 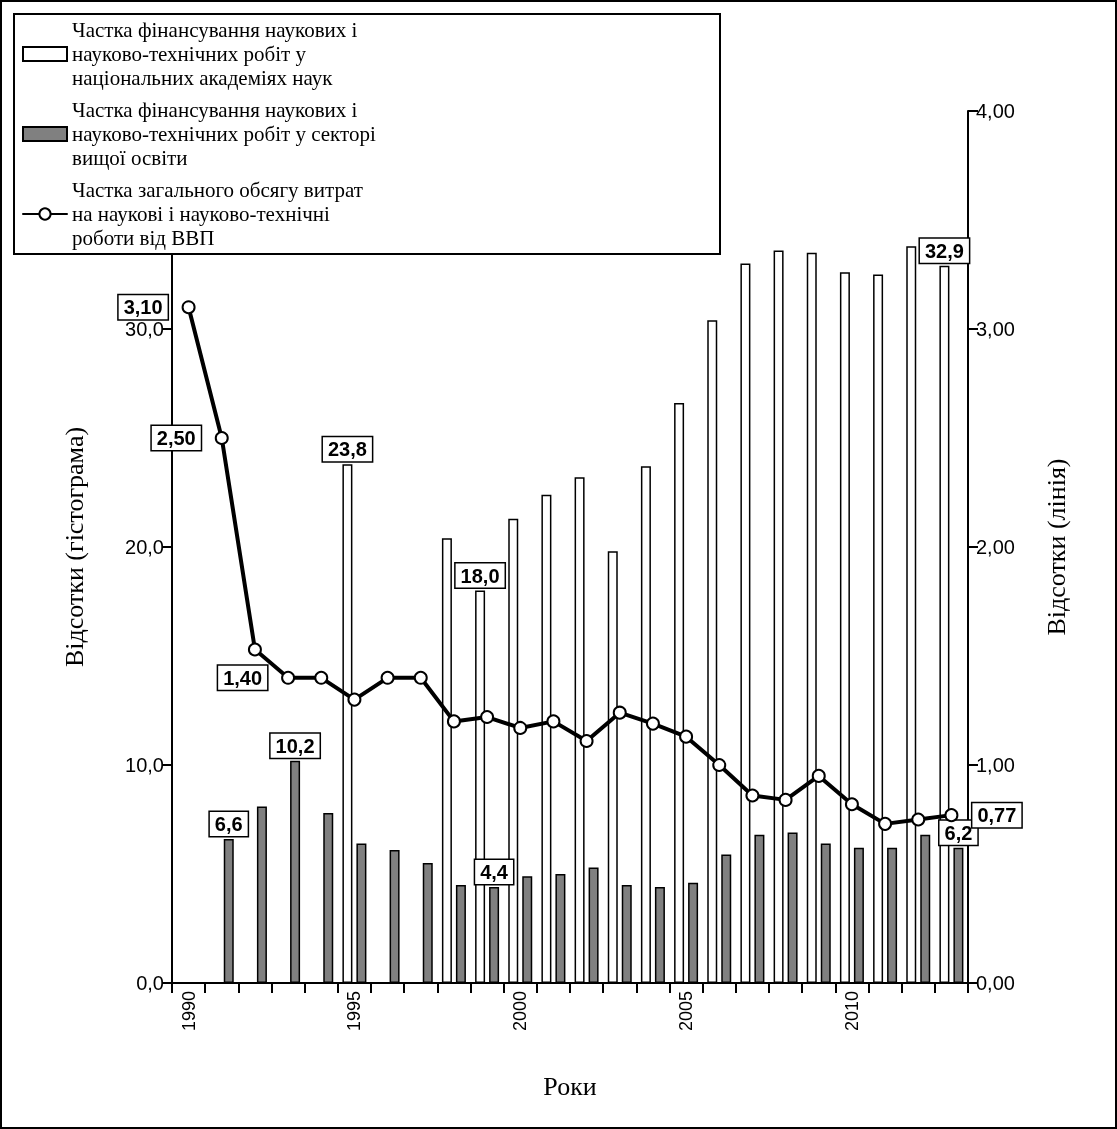 I want to click on y2-tick-label: 4,00, so click(x=995, y=111).